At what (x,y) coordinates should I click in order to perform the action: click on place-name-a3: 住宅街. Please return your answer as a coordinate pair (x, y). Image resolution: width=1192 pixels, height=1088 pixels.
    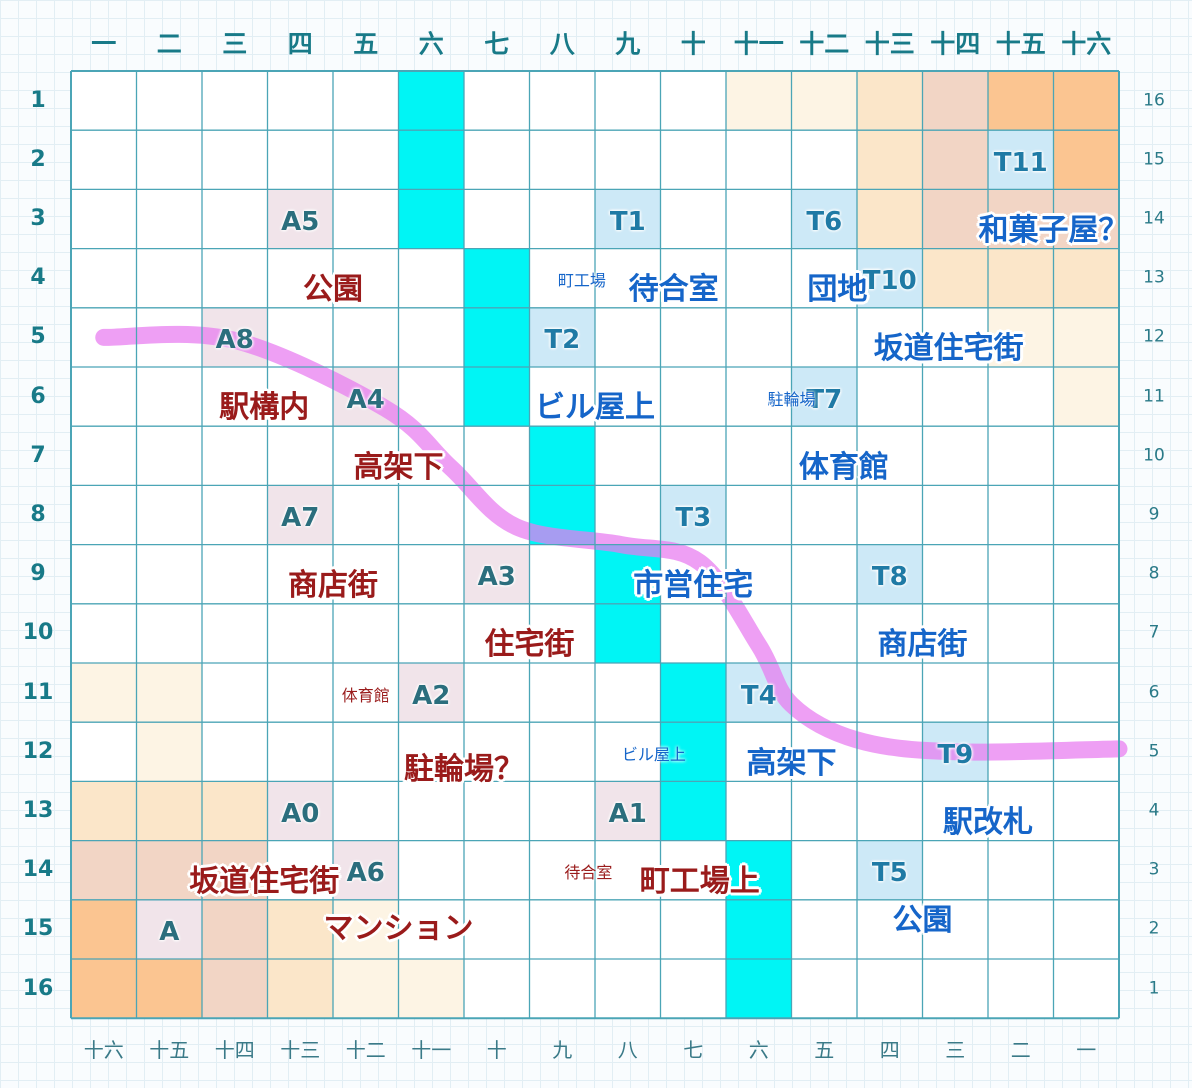
    Looking at the image, I should click on (529, 645).